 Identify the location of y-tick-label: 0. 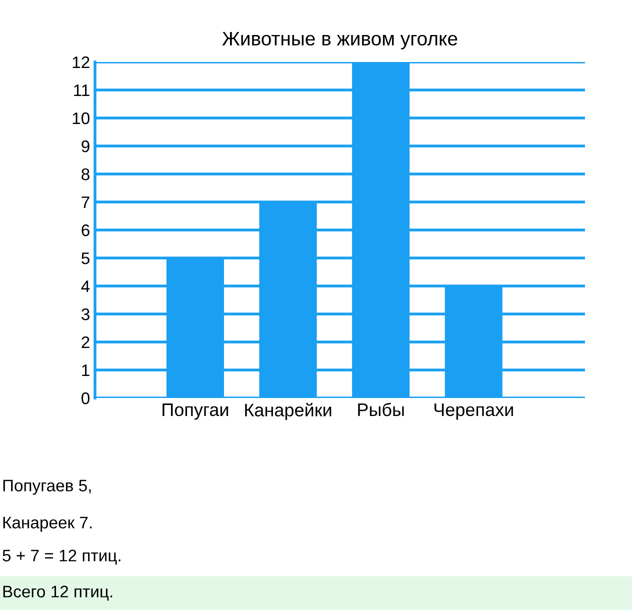
(86, 398).